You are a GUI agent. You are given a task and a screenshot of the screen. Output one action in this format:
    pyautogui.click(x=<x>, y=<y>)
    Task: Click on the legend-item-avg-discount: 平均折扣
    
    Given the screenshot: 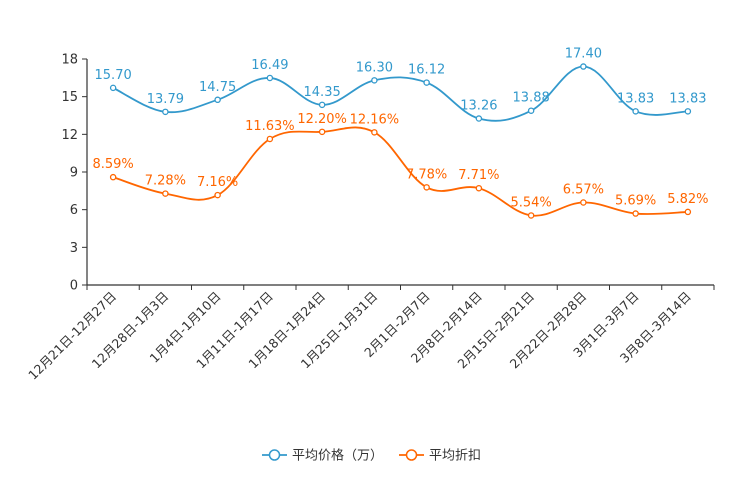 What is the action you would take?
    pyautogui.click(x=440, y=456)
    